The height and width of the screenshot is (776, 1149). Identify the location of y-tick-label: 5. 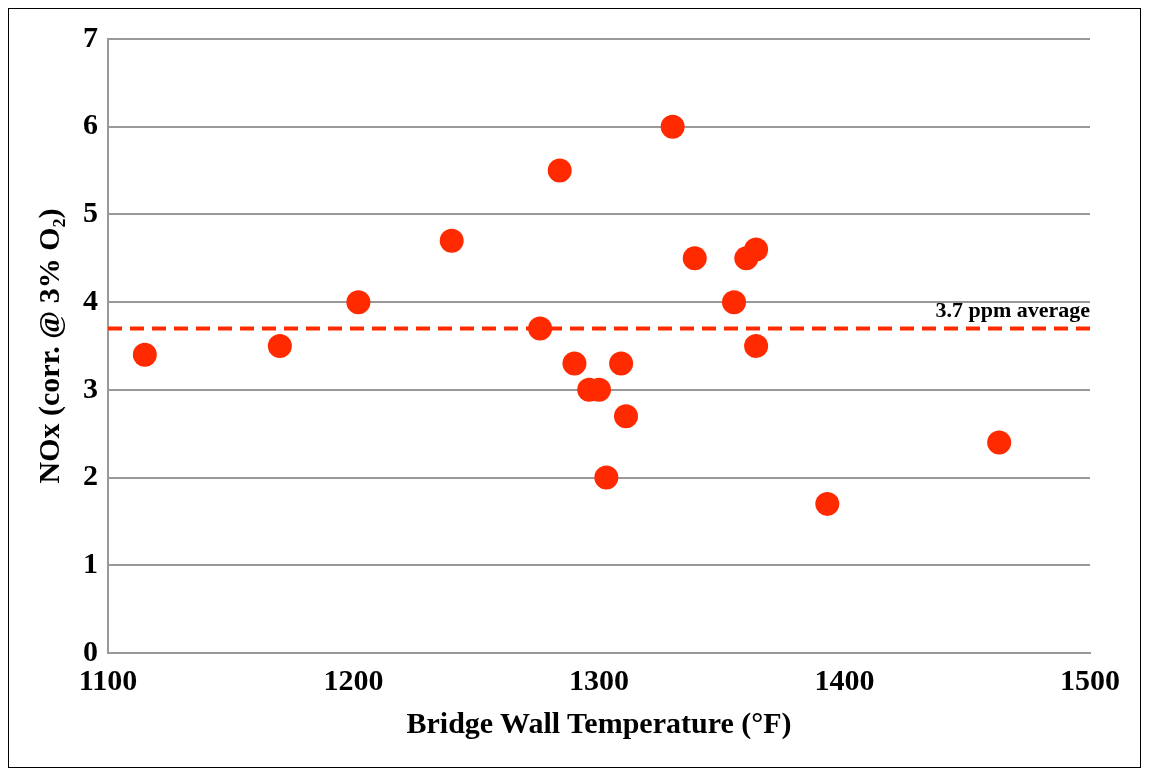
(90, 212).